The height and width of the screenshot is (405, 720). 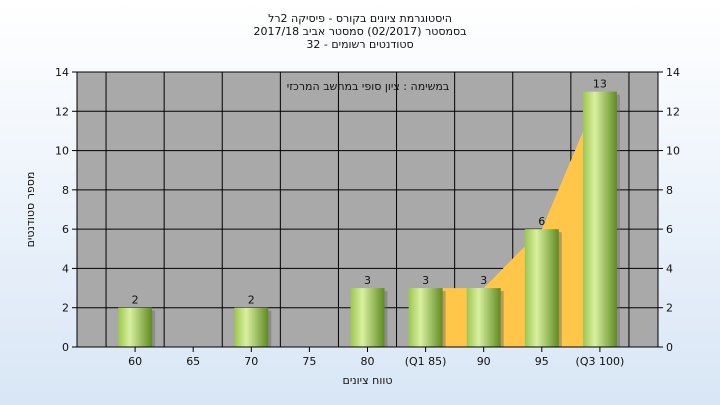 I want to click on y-tick-label-right: 14, so click(x=673, y=72).